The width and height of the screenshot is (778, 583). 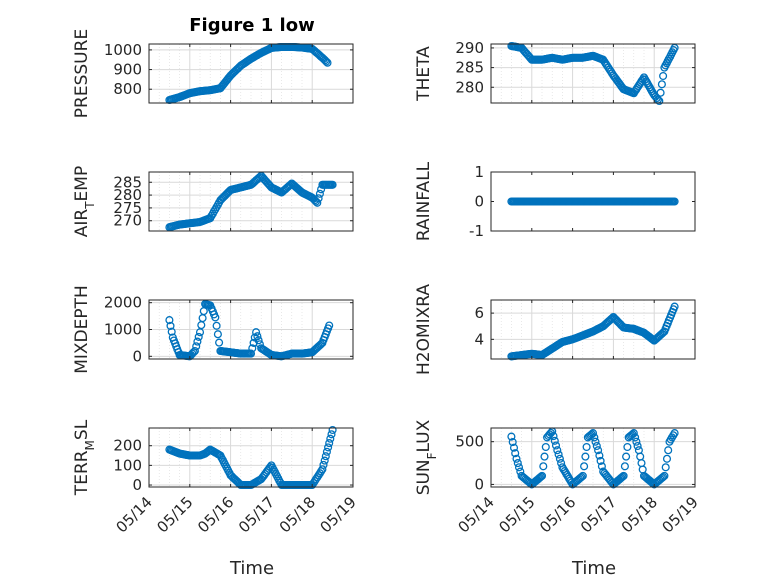 I want to click on x-tick-label: 05/14, so click(x=476, y=514).